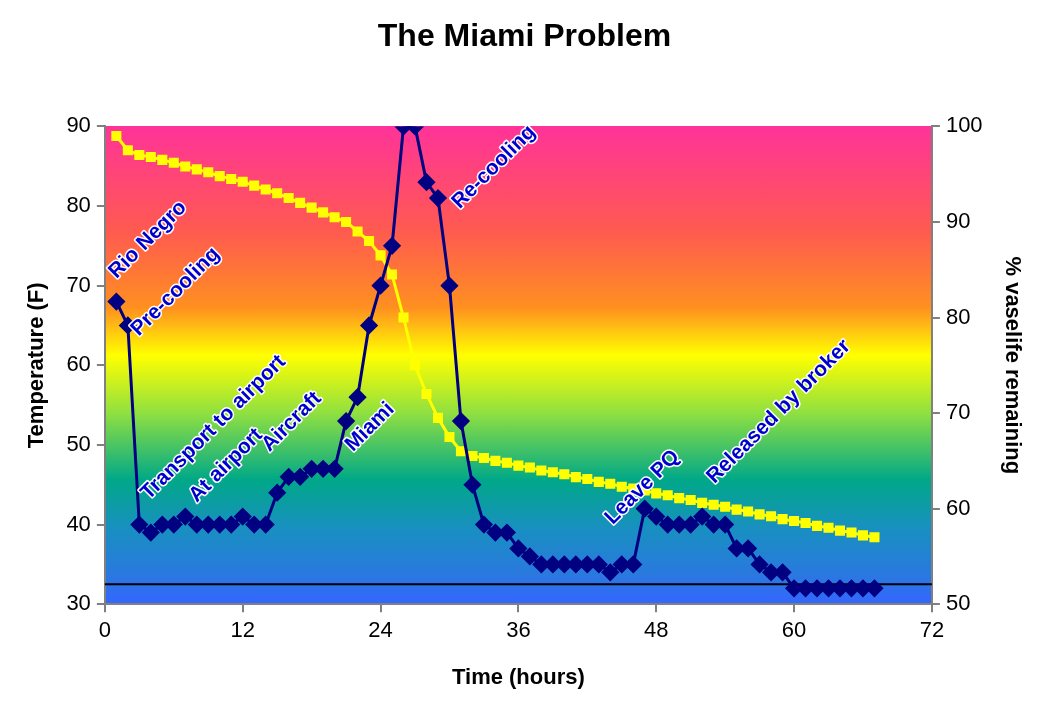 This screenshot has height=707, width=1053. What do you see at coordinates (242, 630) in the screenshot?
I see `x-tick-label: 12` at bounding box center [242, 630].